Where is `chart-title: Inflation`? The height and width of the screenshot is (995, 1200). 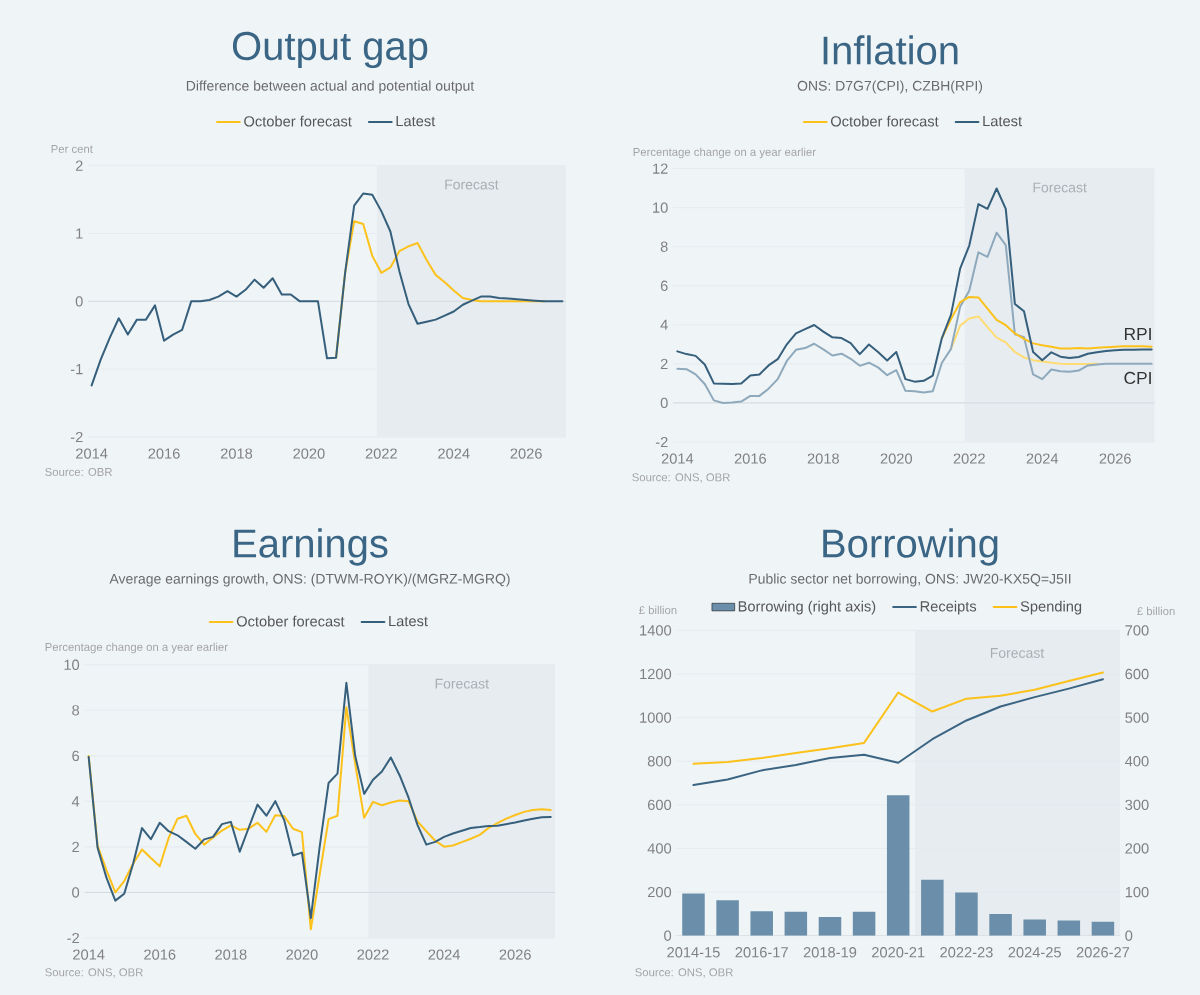
chart-title: Inflation is located at coordinates (890, 50).